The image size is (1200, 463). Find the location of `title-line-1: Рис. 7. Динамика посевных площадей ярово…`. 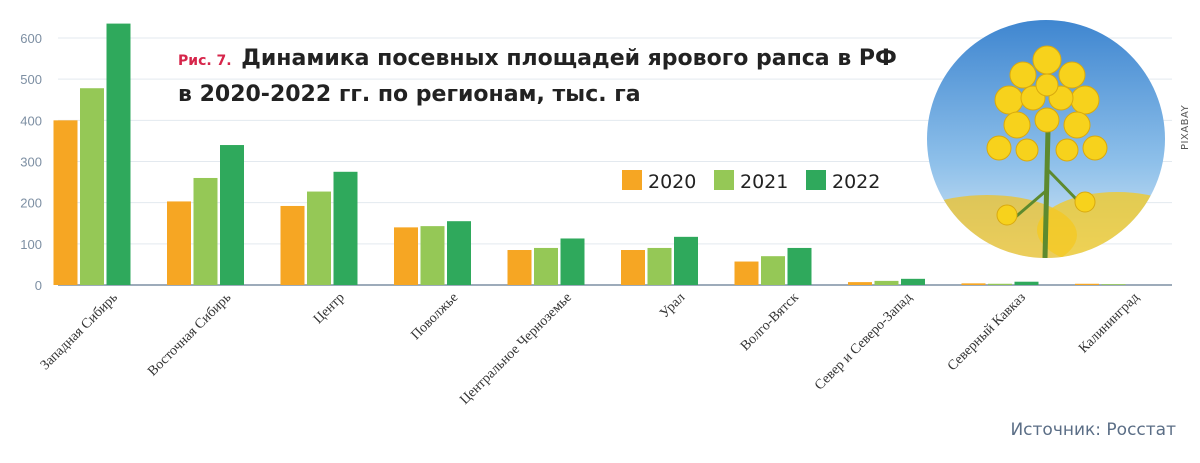

title-line-1: Рис. 7. Динамика посевных площадей ярово… is located at coordinates (538, 60).